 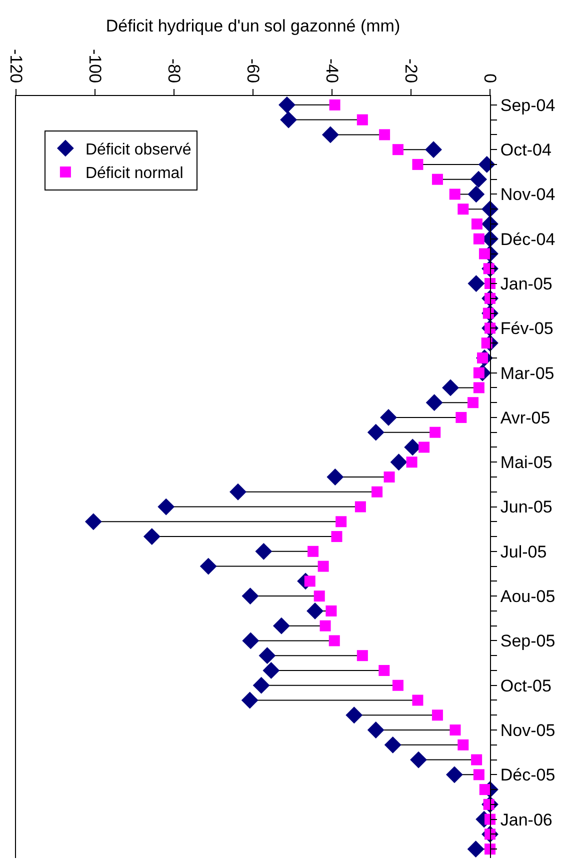 I want to click on x-tick-label: -60, so click(x=252, y=71).